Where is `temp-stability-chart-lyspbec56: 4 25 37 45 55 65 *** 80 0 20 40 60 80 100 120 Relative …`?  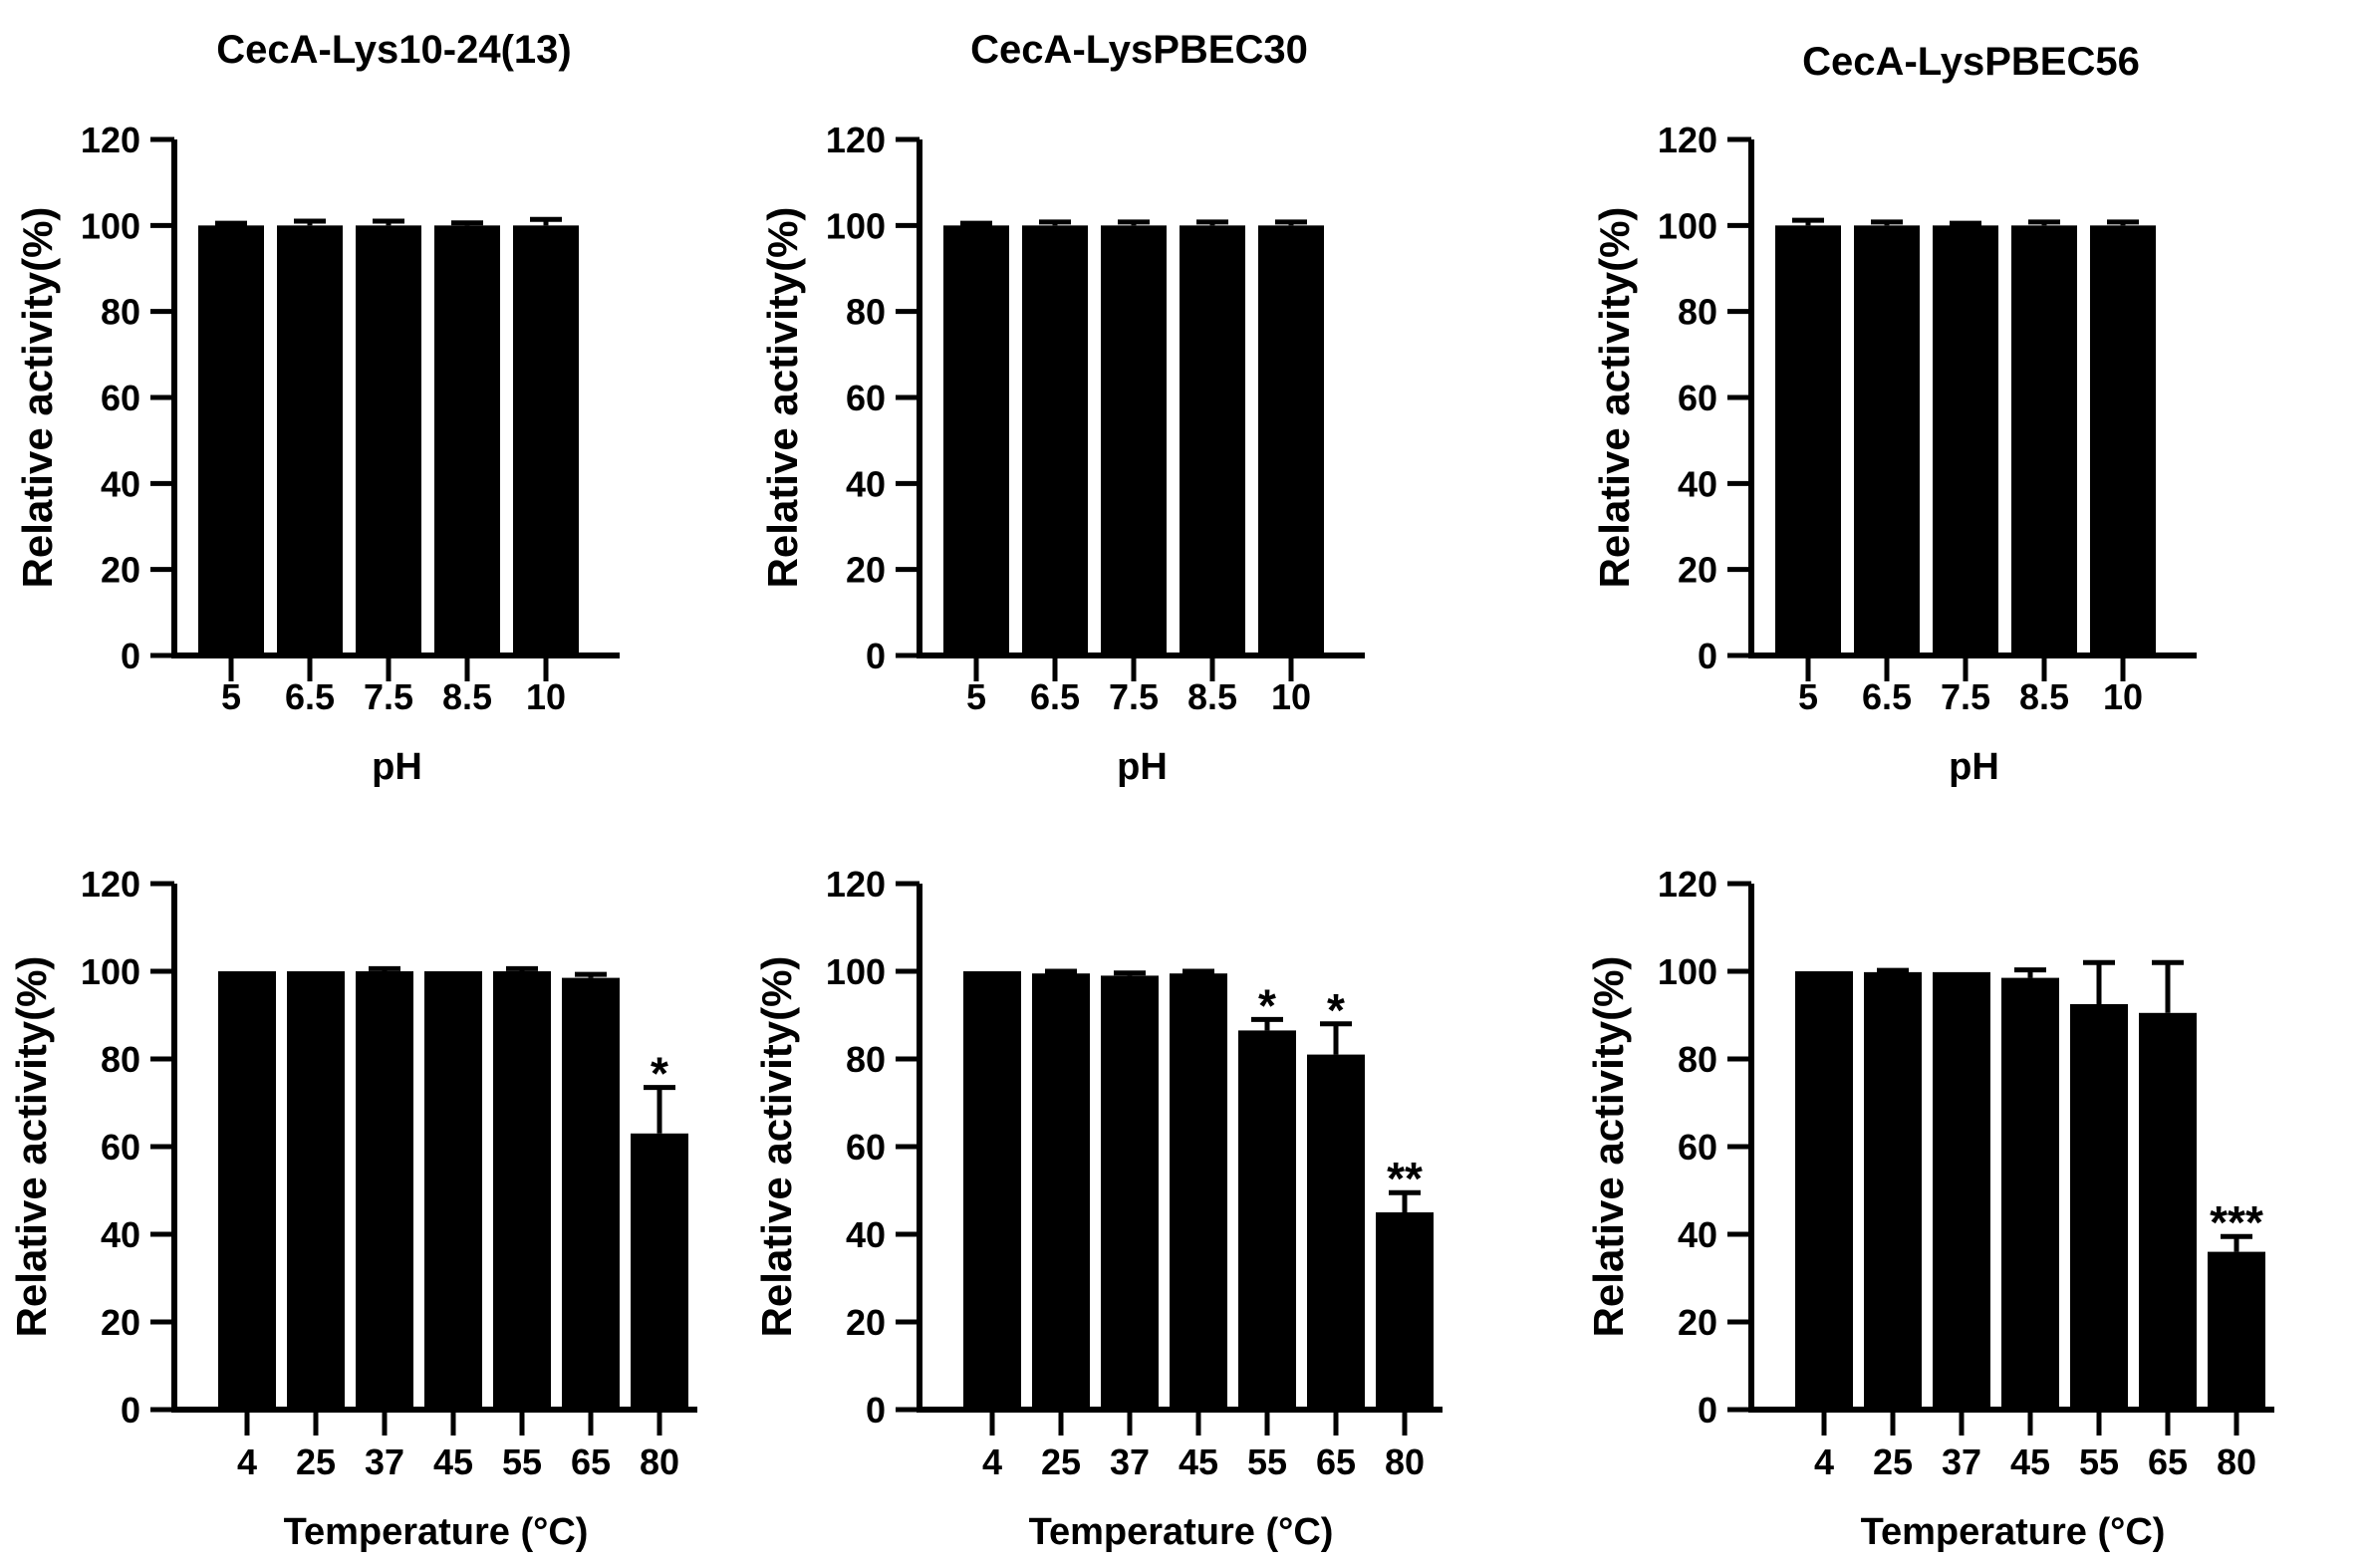
temp-stability-chart-lyspbec56: 4 25 37 45 55 65 *** 80 0 20 40 60 80 100 120 Relative … is located at coordinates (1930, 1208).